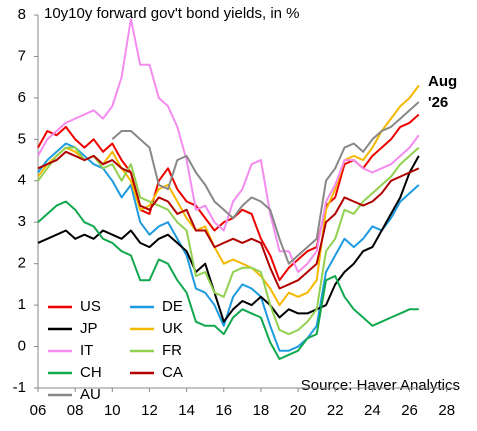 The width and height of the screenshot is (477, 431). I want to click on y-tick-label: 4, so click(22, 180).